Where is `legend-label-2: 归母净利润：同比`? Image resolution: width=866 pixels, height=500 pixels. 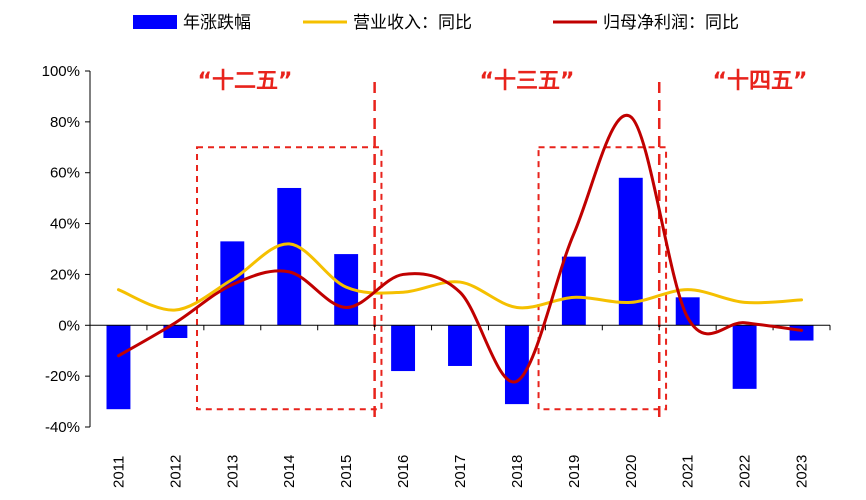 legend-label-2: 归母净利润：同比 is located at coordinates (671, 23).